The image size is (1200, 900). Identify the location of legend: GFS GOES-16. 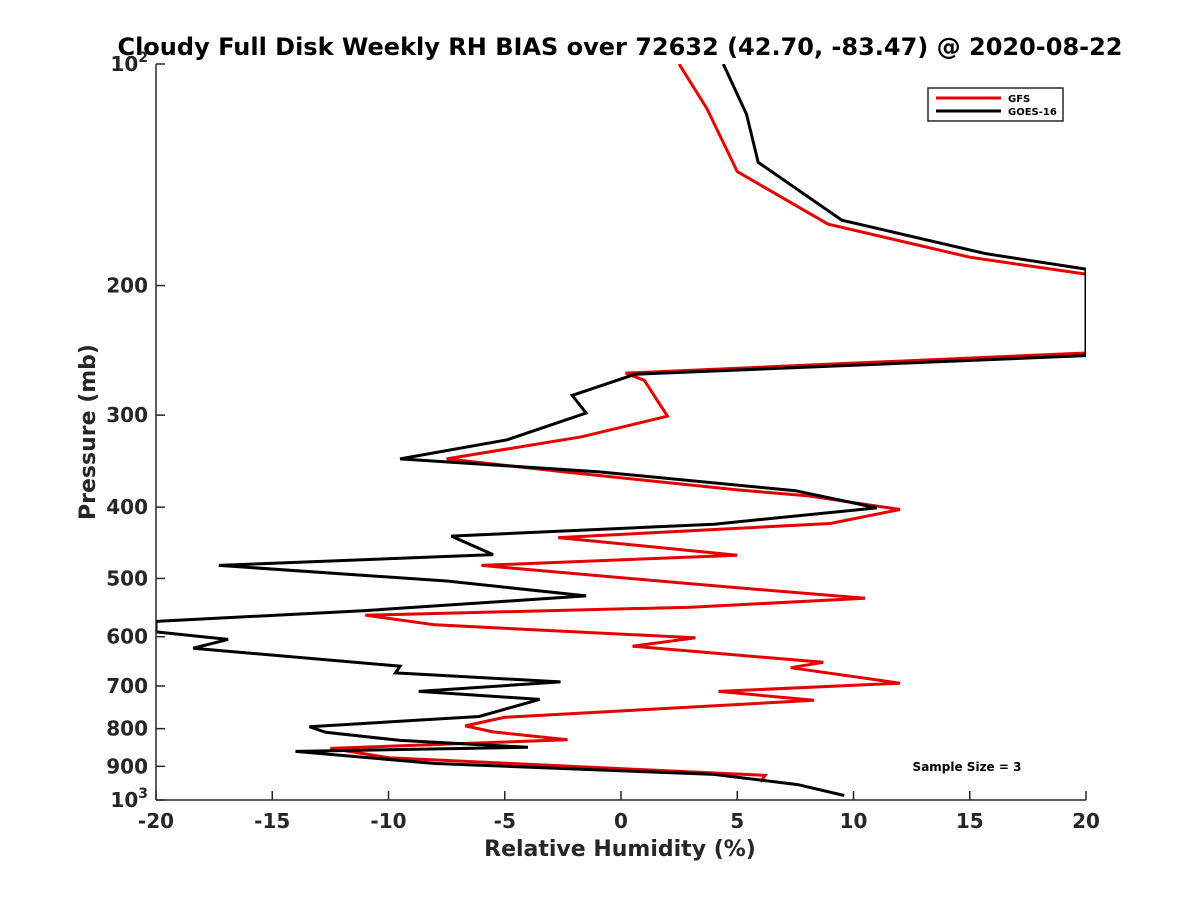
(995, 104).